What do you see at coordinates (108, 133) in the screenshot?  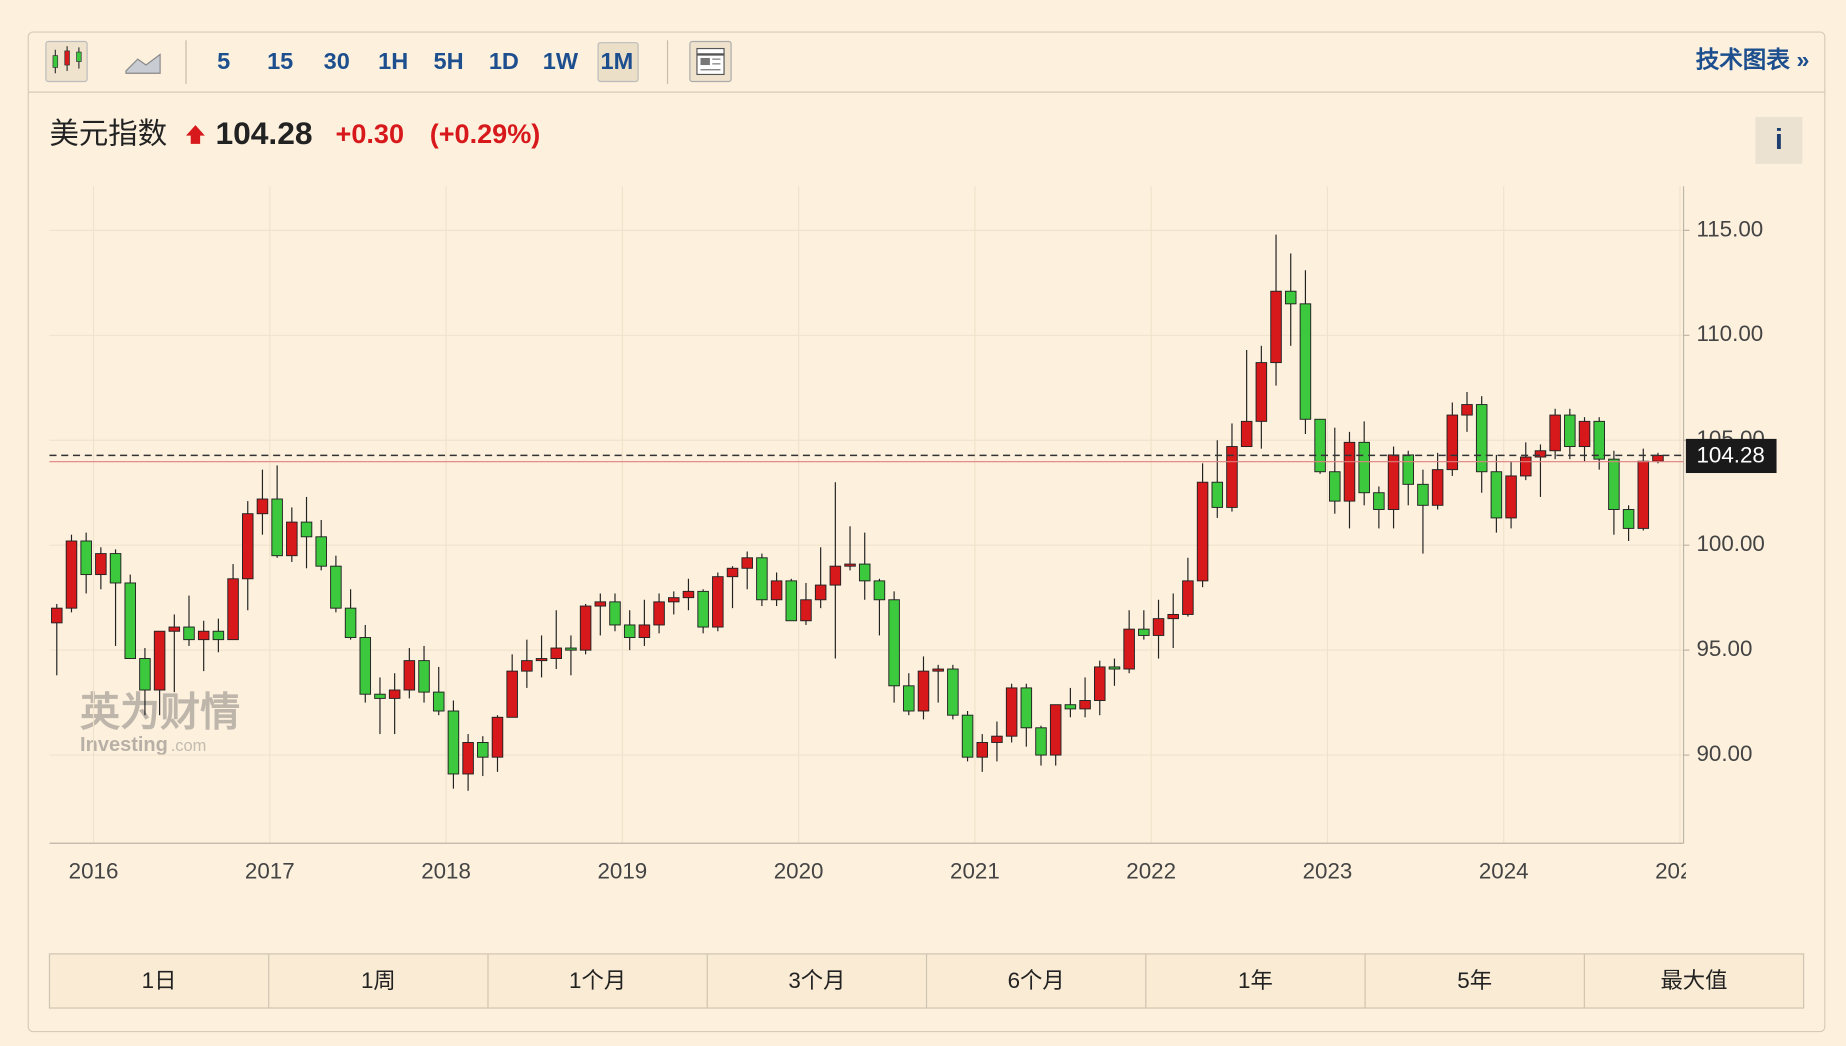 I see `instrument-name: 美元指数` at bounding box center [108, 133].